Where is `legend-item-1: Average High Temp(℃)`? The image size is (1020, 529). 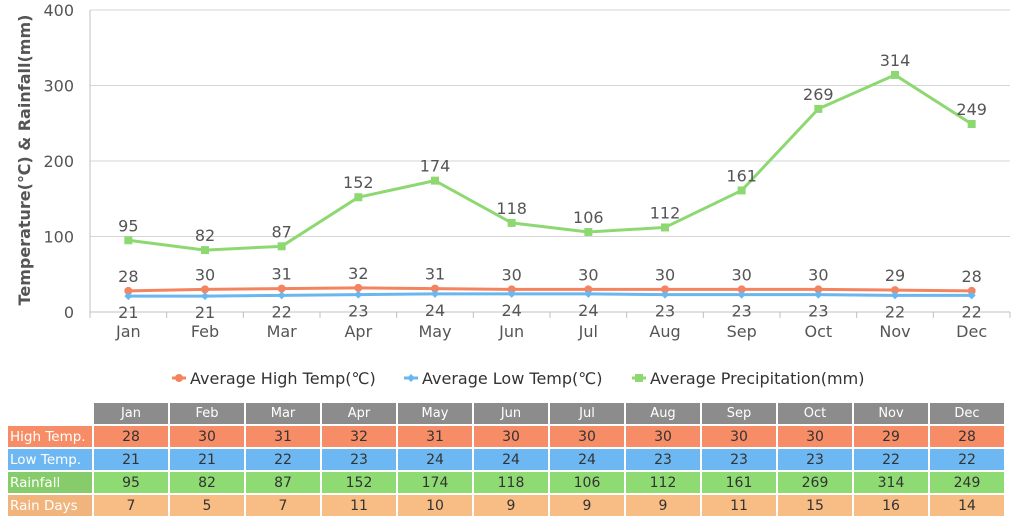 legend-item-1: Average High Temp(℃) is located at coordinates (274, 378).